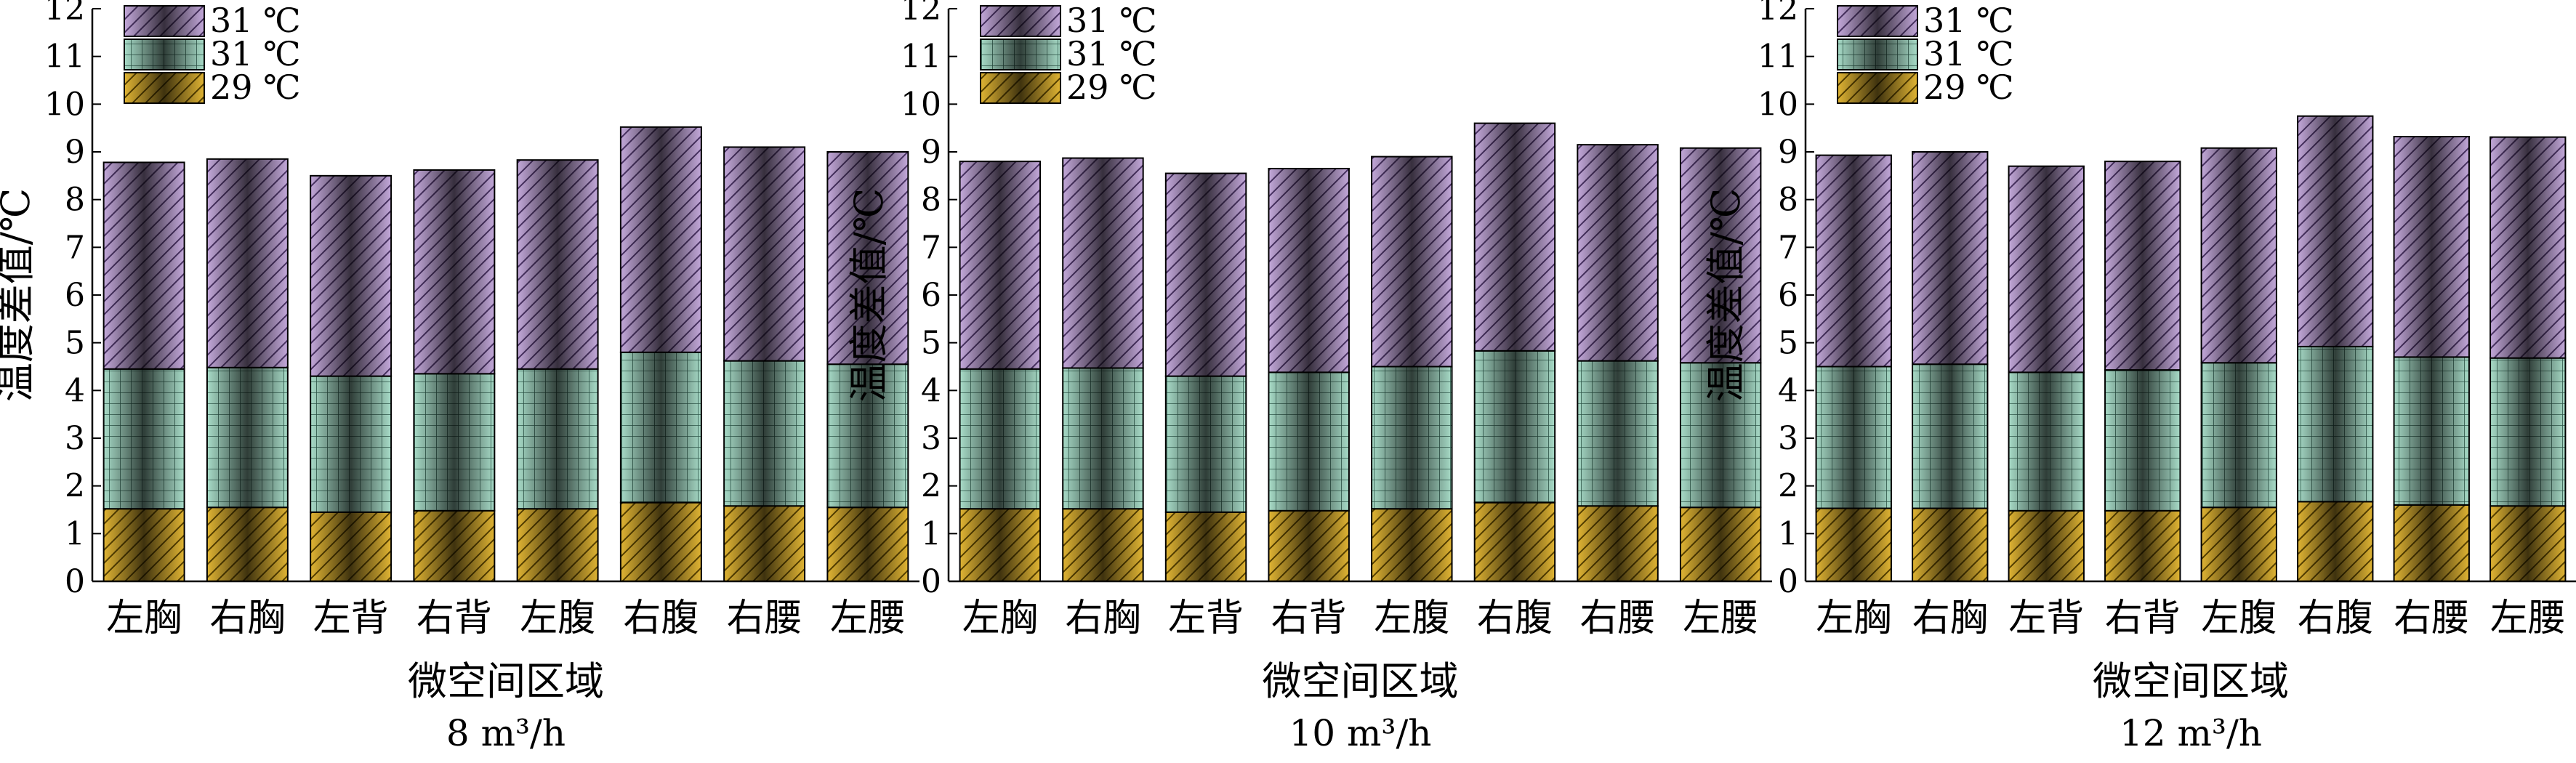 The height and width of the screenshot is (763, 2576). Describe the element at coordinates (1206, 618) in the screenshot. I see `category-label: 左背` at that location.